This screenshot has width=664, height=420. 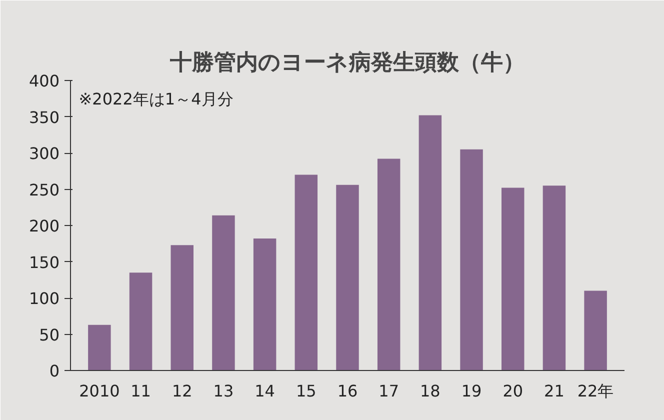 I want to click on x-tick-label: 19, so click(x=471, y=391).